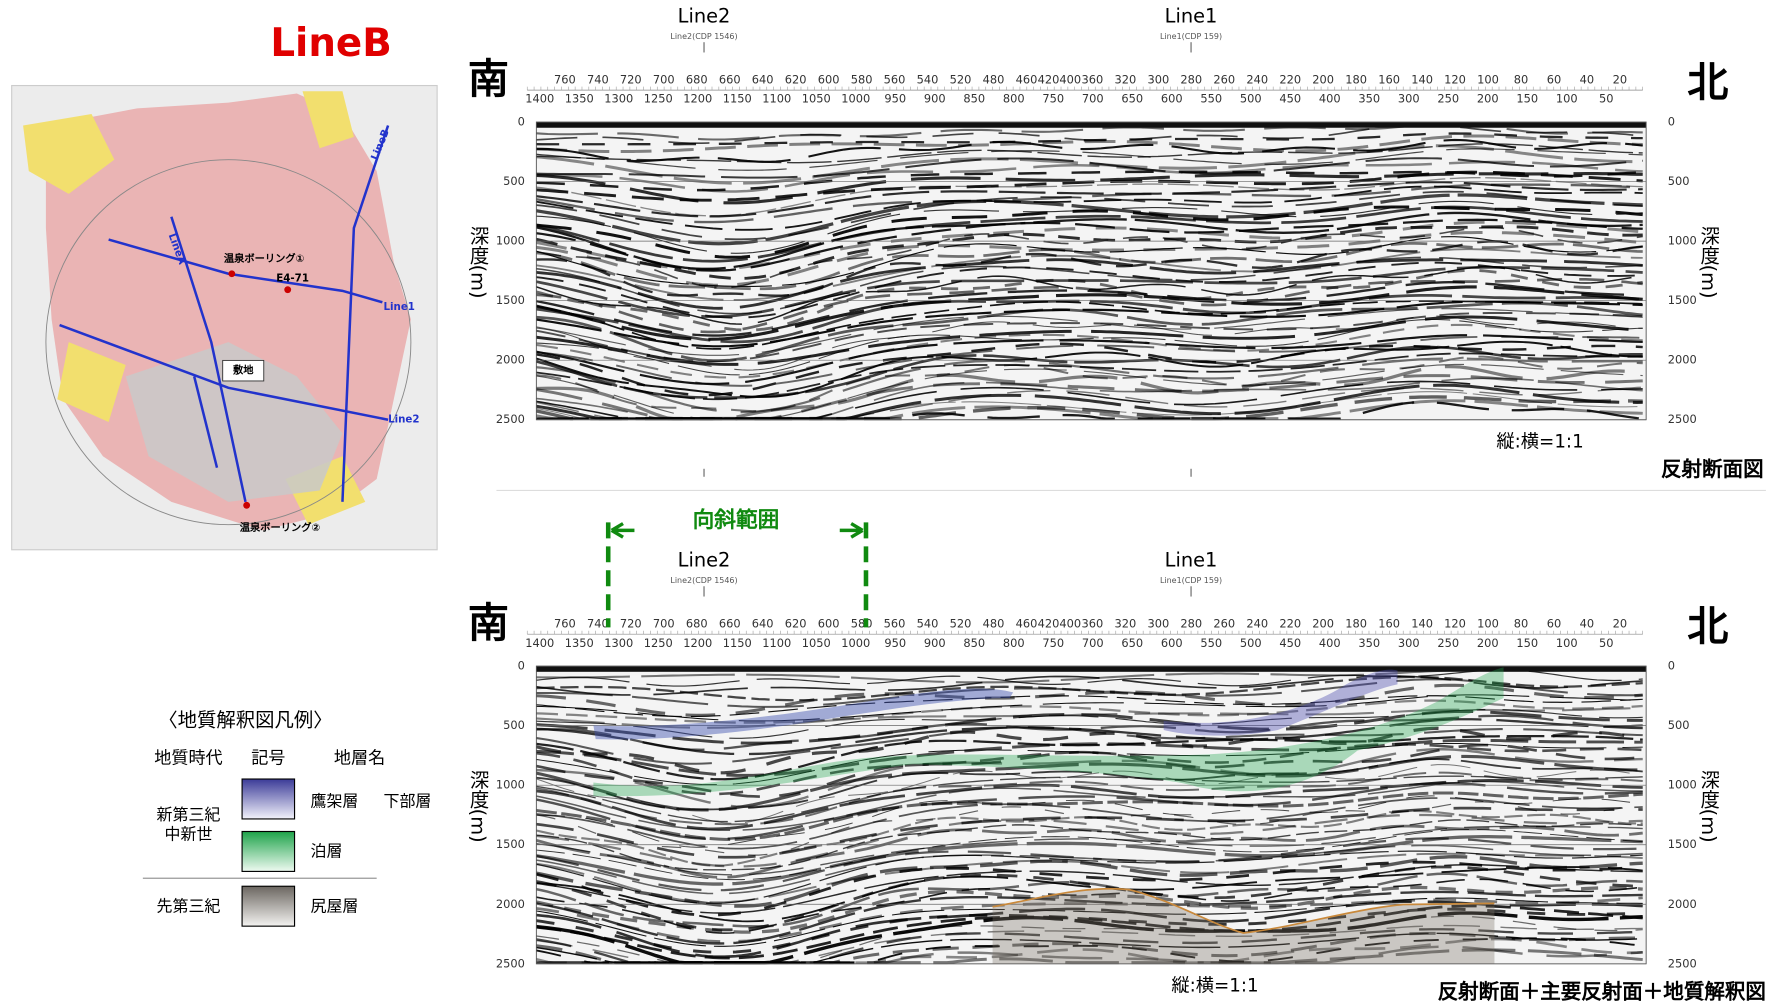 This screenshot has height=1006, width=1789. What do you see at coordinates (365, 313) in the screenshot?
I see `map-lineb` at bounding box center [365, 313].